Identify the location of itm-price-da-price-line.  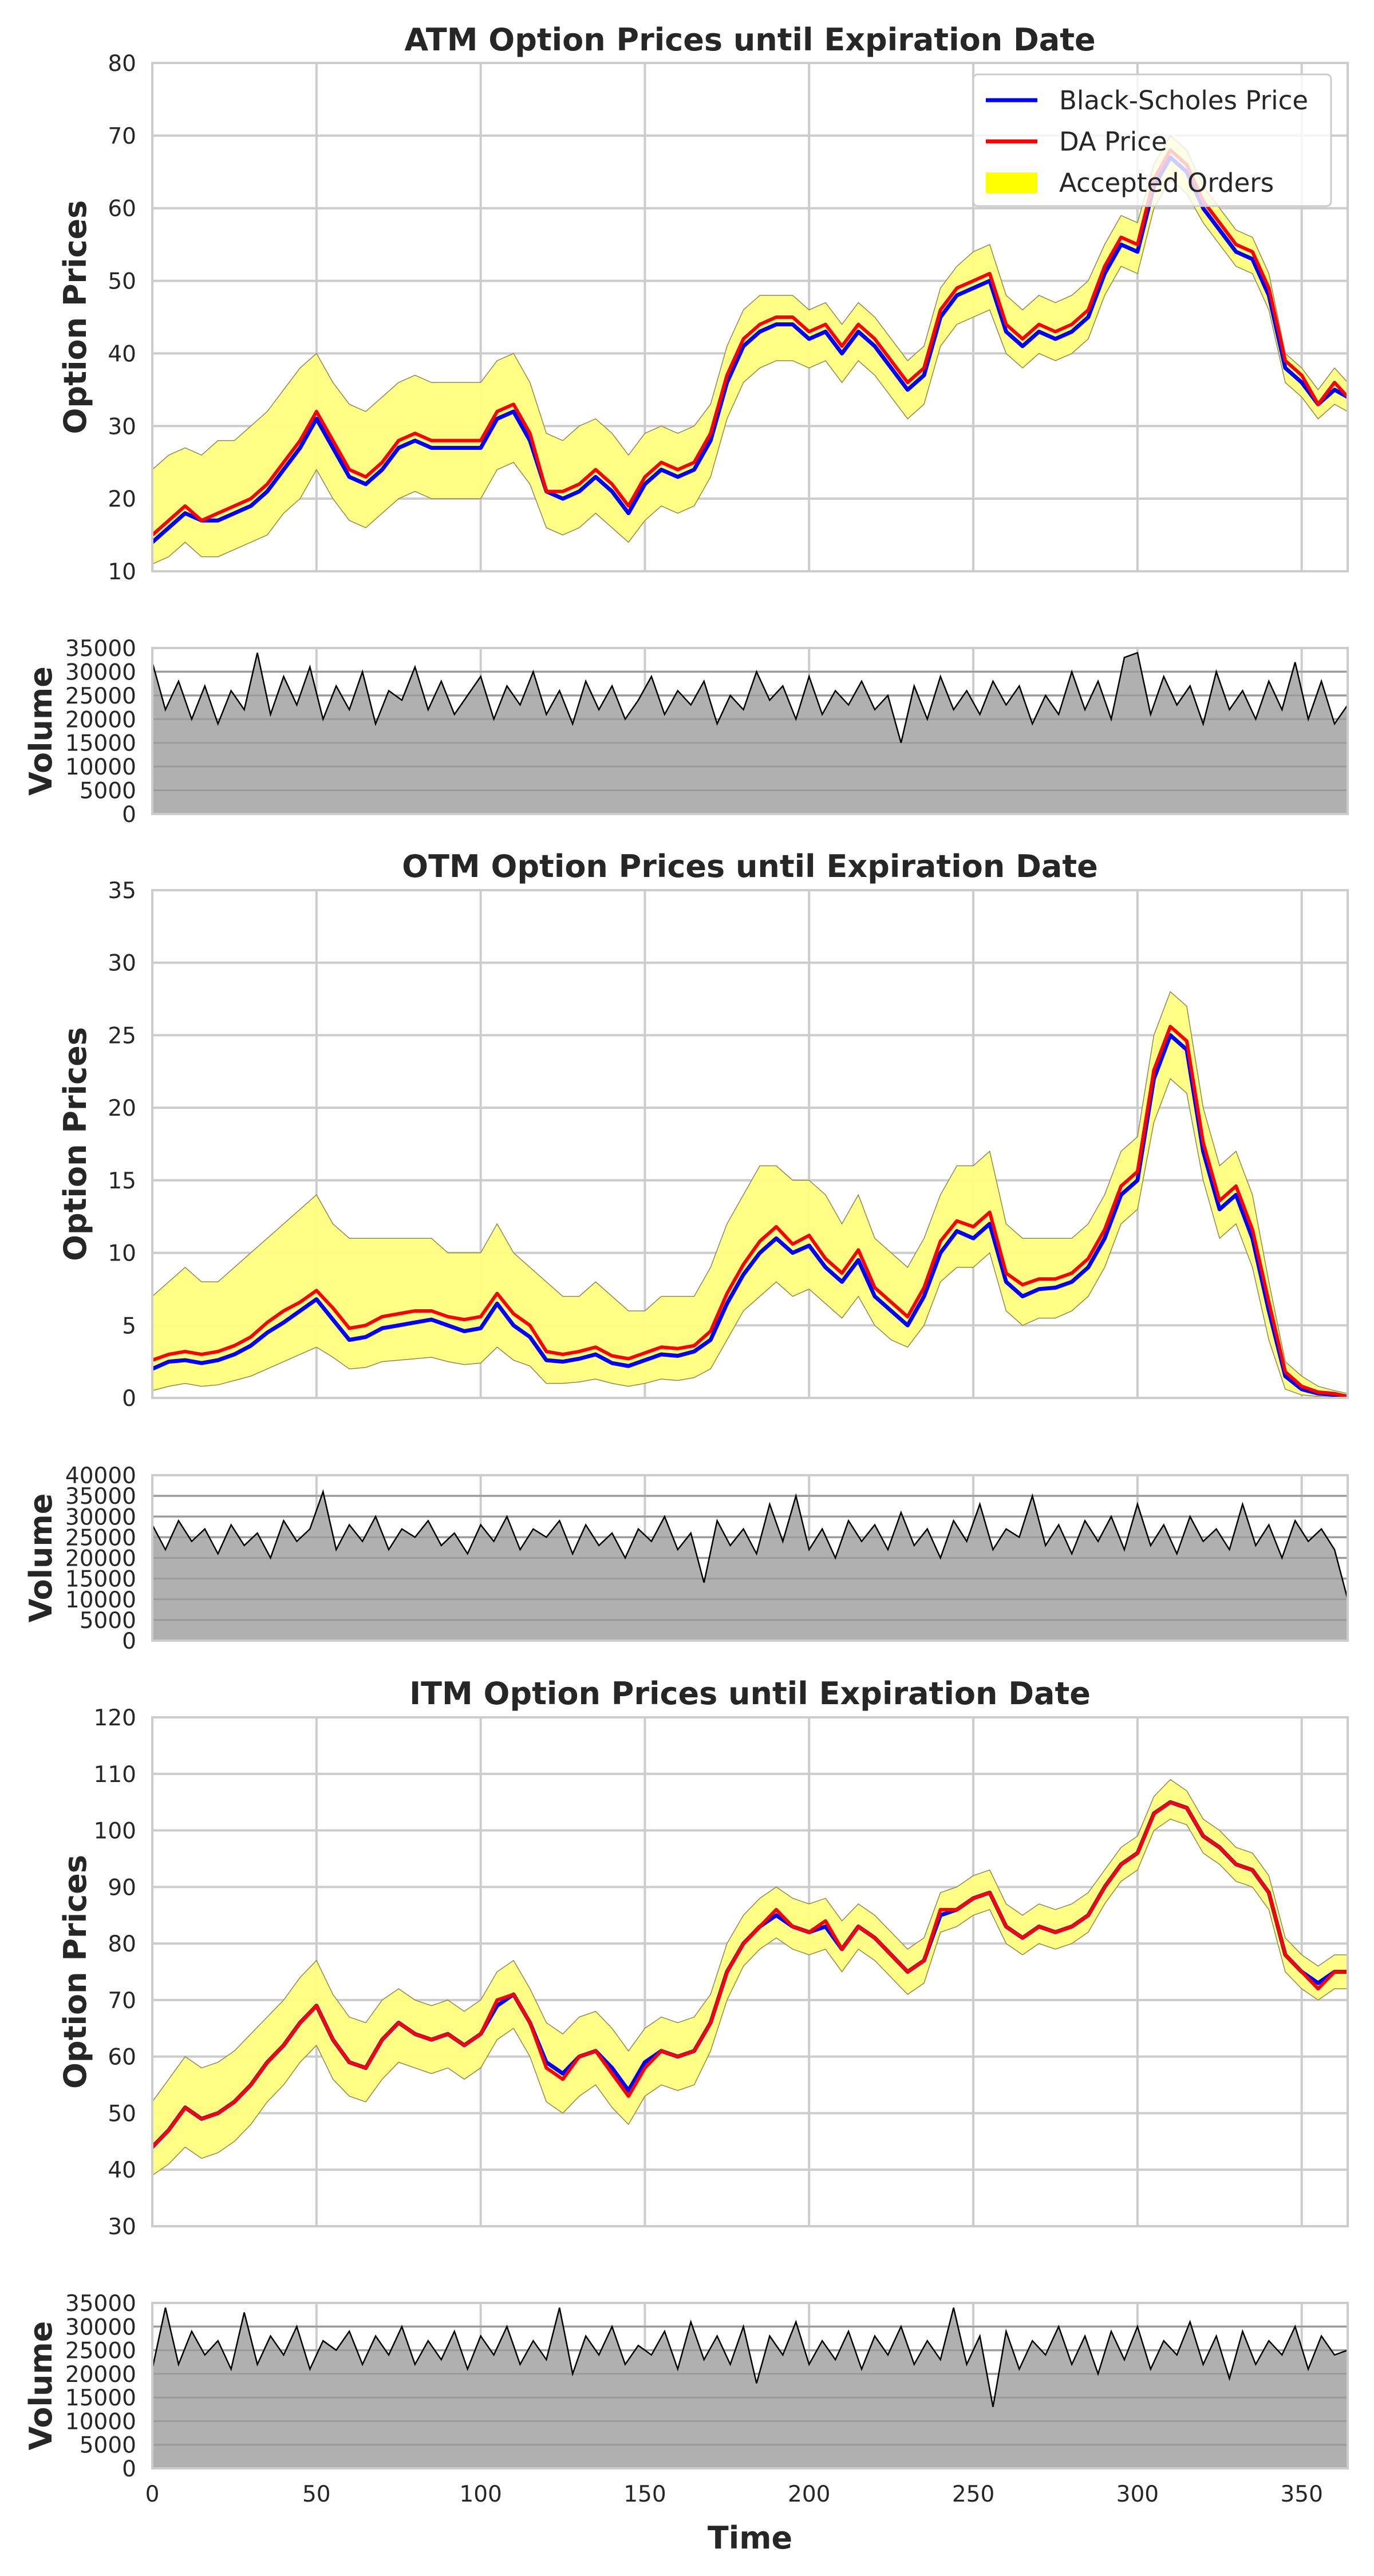
(750, 1974).